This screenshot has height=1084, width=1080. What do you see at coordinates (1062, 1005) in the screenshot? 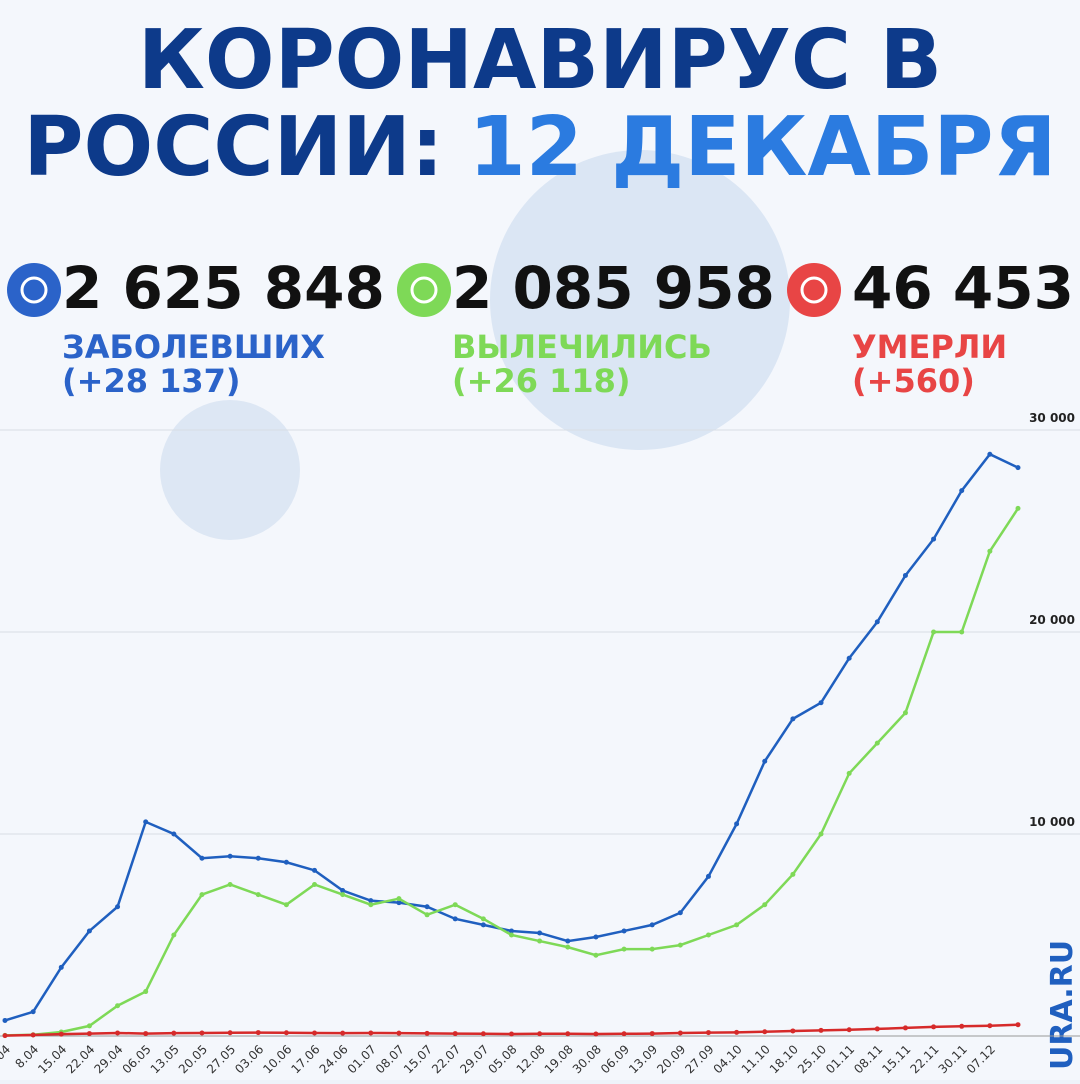
I see `logo: URA.RU` at bounding box center [1062, 1005].